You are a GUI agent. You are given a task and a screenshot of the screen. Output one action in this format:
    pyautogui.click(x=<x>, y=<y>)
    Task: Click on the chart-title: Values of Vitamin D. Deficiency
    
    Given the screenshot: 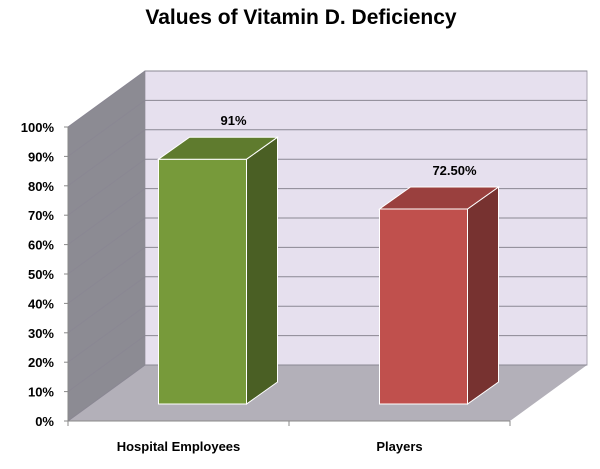 What is the action you would take?
    pyautogui.click(x=301, y=17)
    